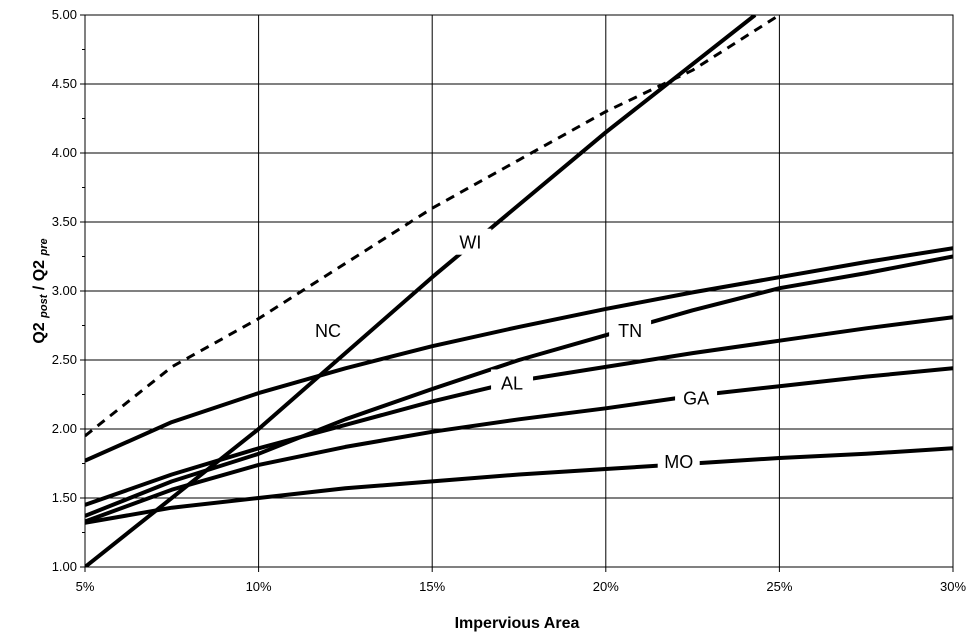 The image size is (973, 637). Describe the element at coordinates (39, 332) in the screenshot. I see `y-axis-title-q2-post: Q2` at that location.